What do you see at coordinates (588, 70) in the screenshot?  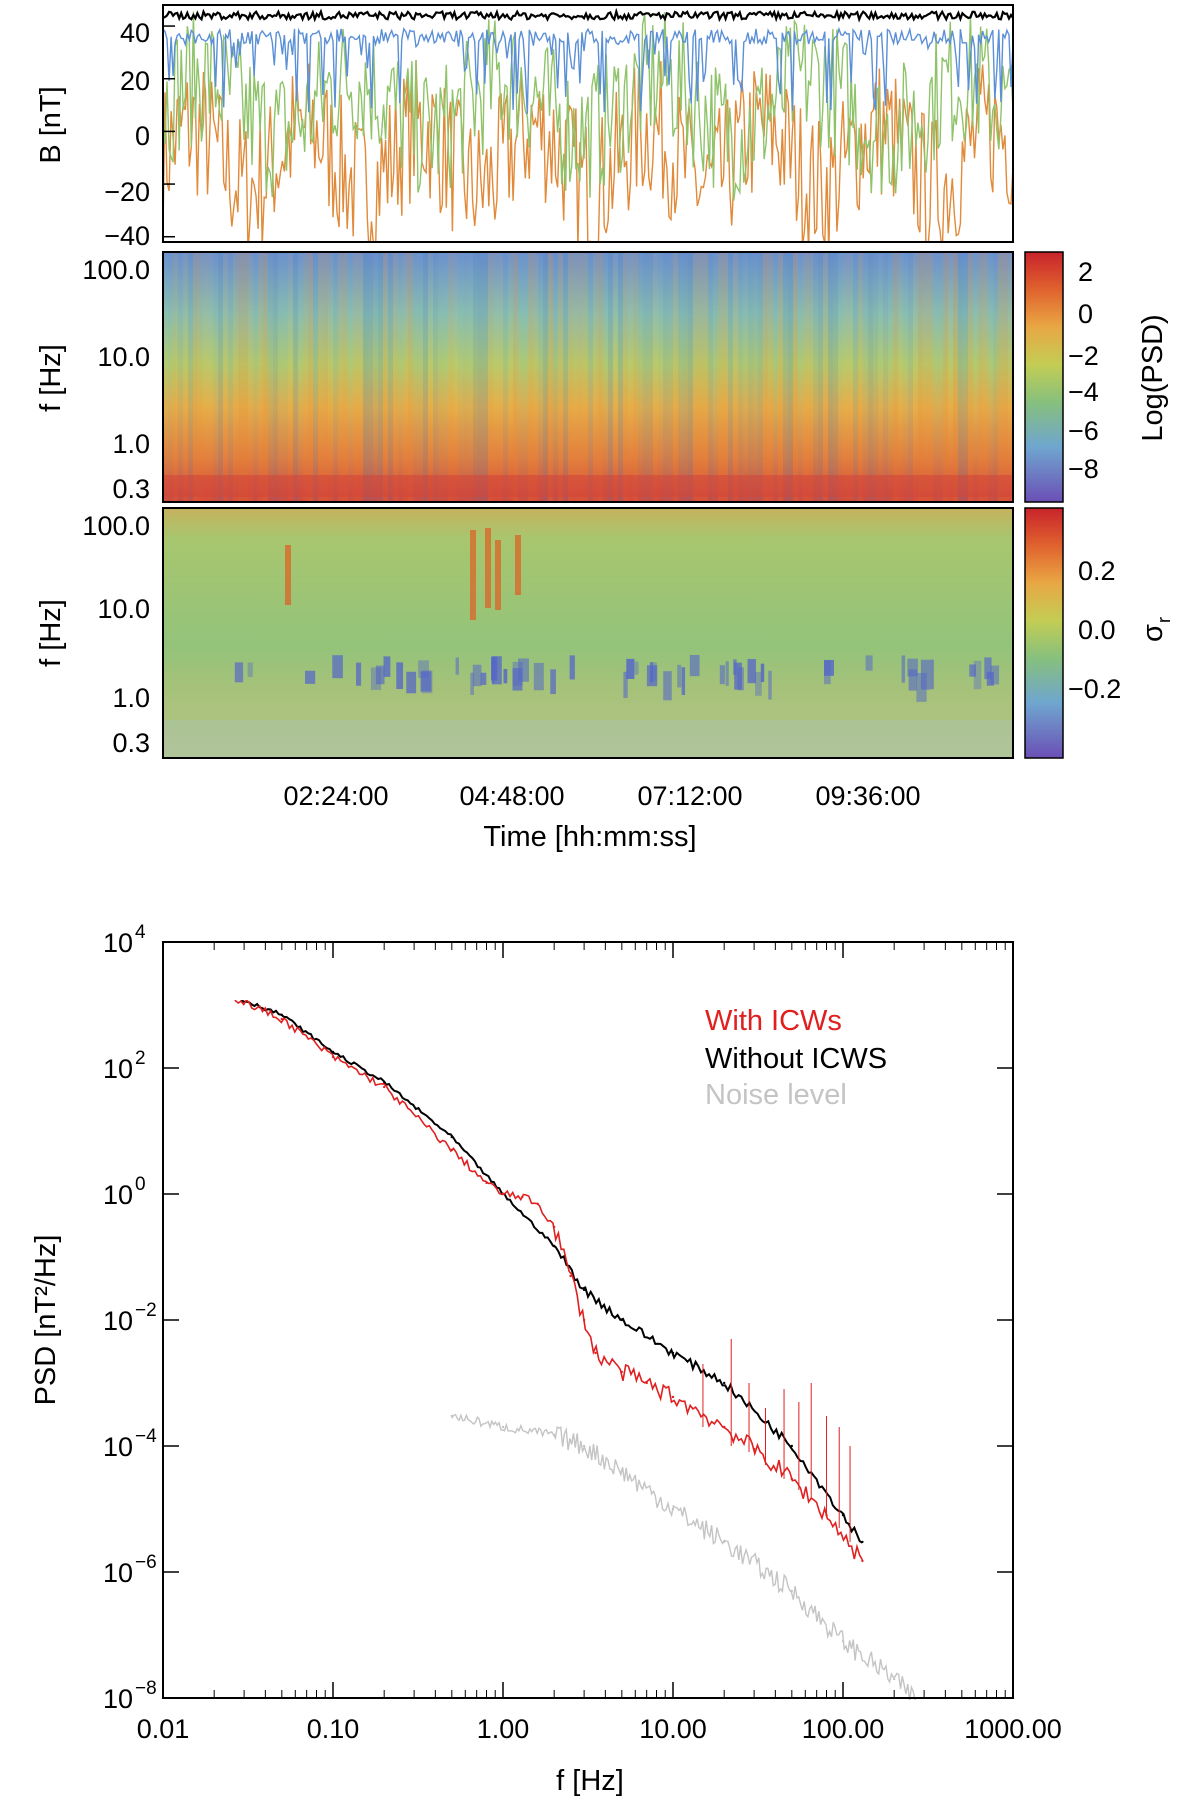 I see `b-trace-blue` at bounding box center [588, 70].